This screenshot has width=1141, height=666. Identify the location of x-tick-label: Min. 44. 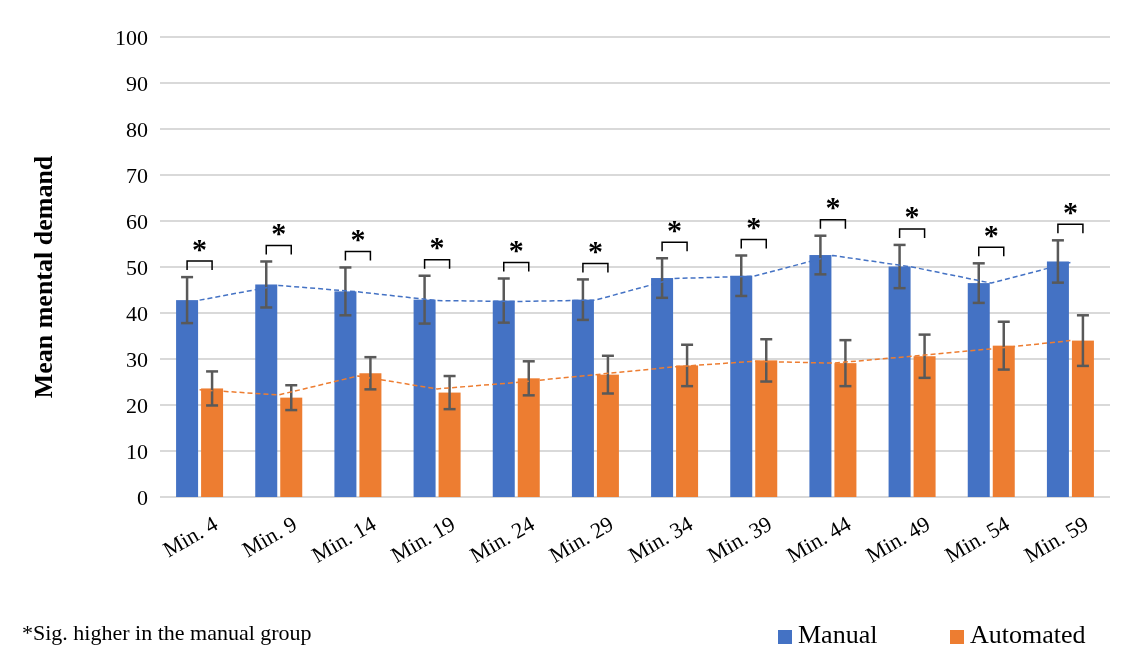
(819, 539).